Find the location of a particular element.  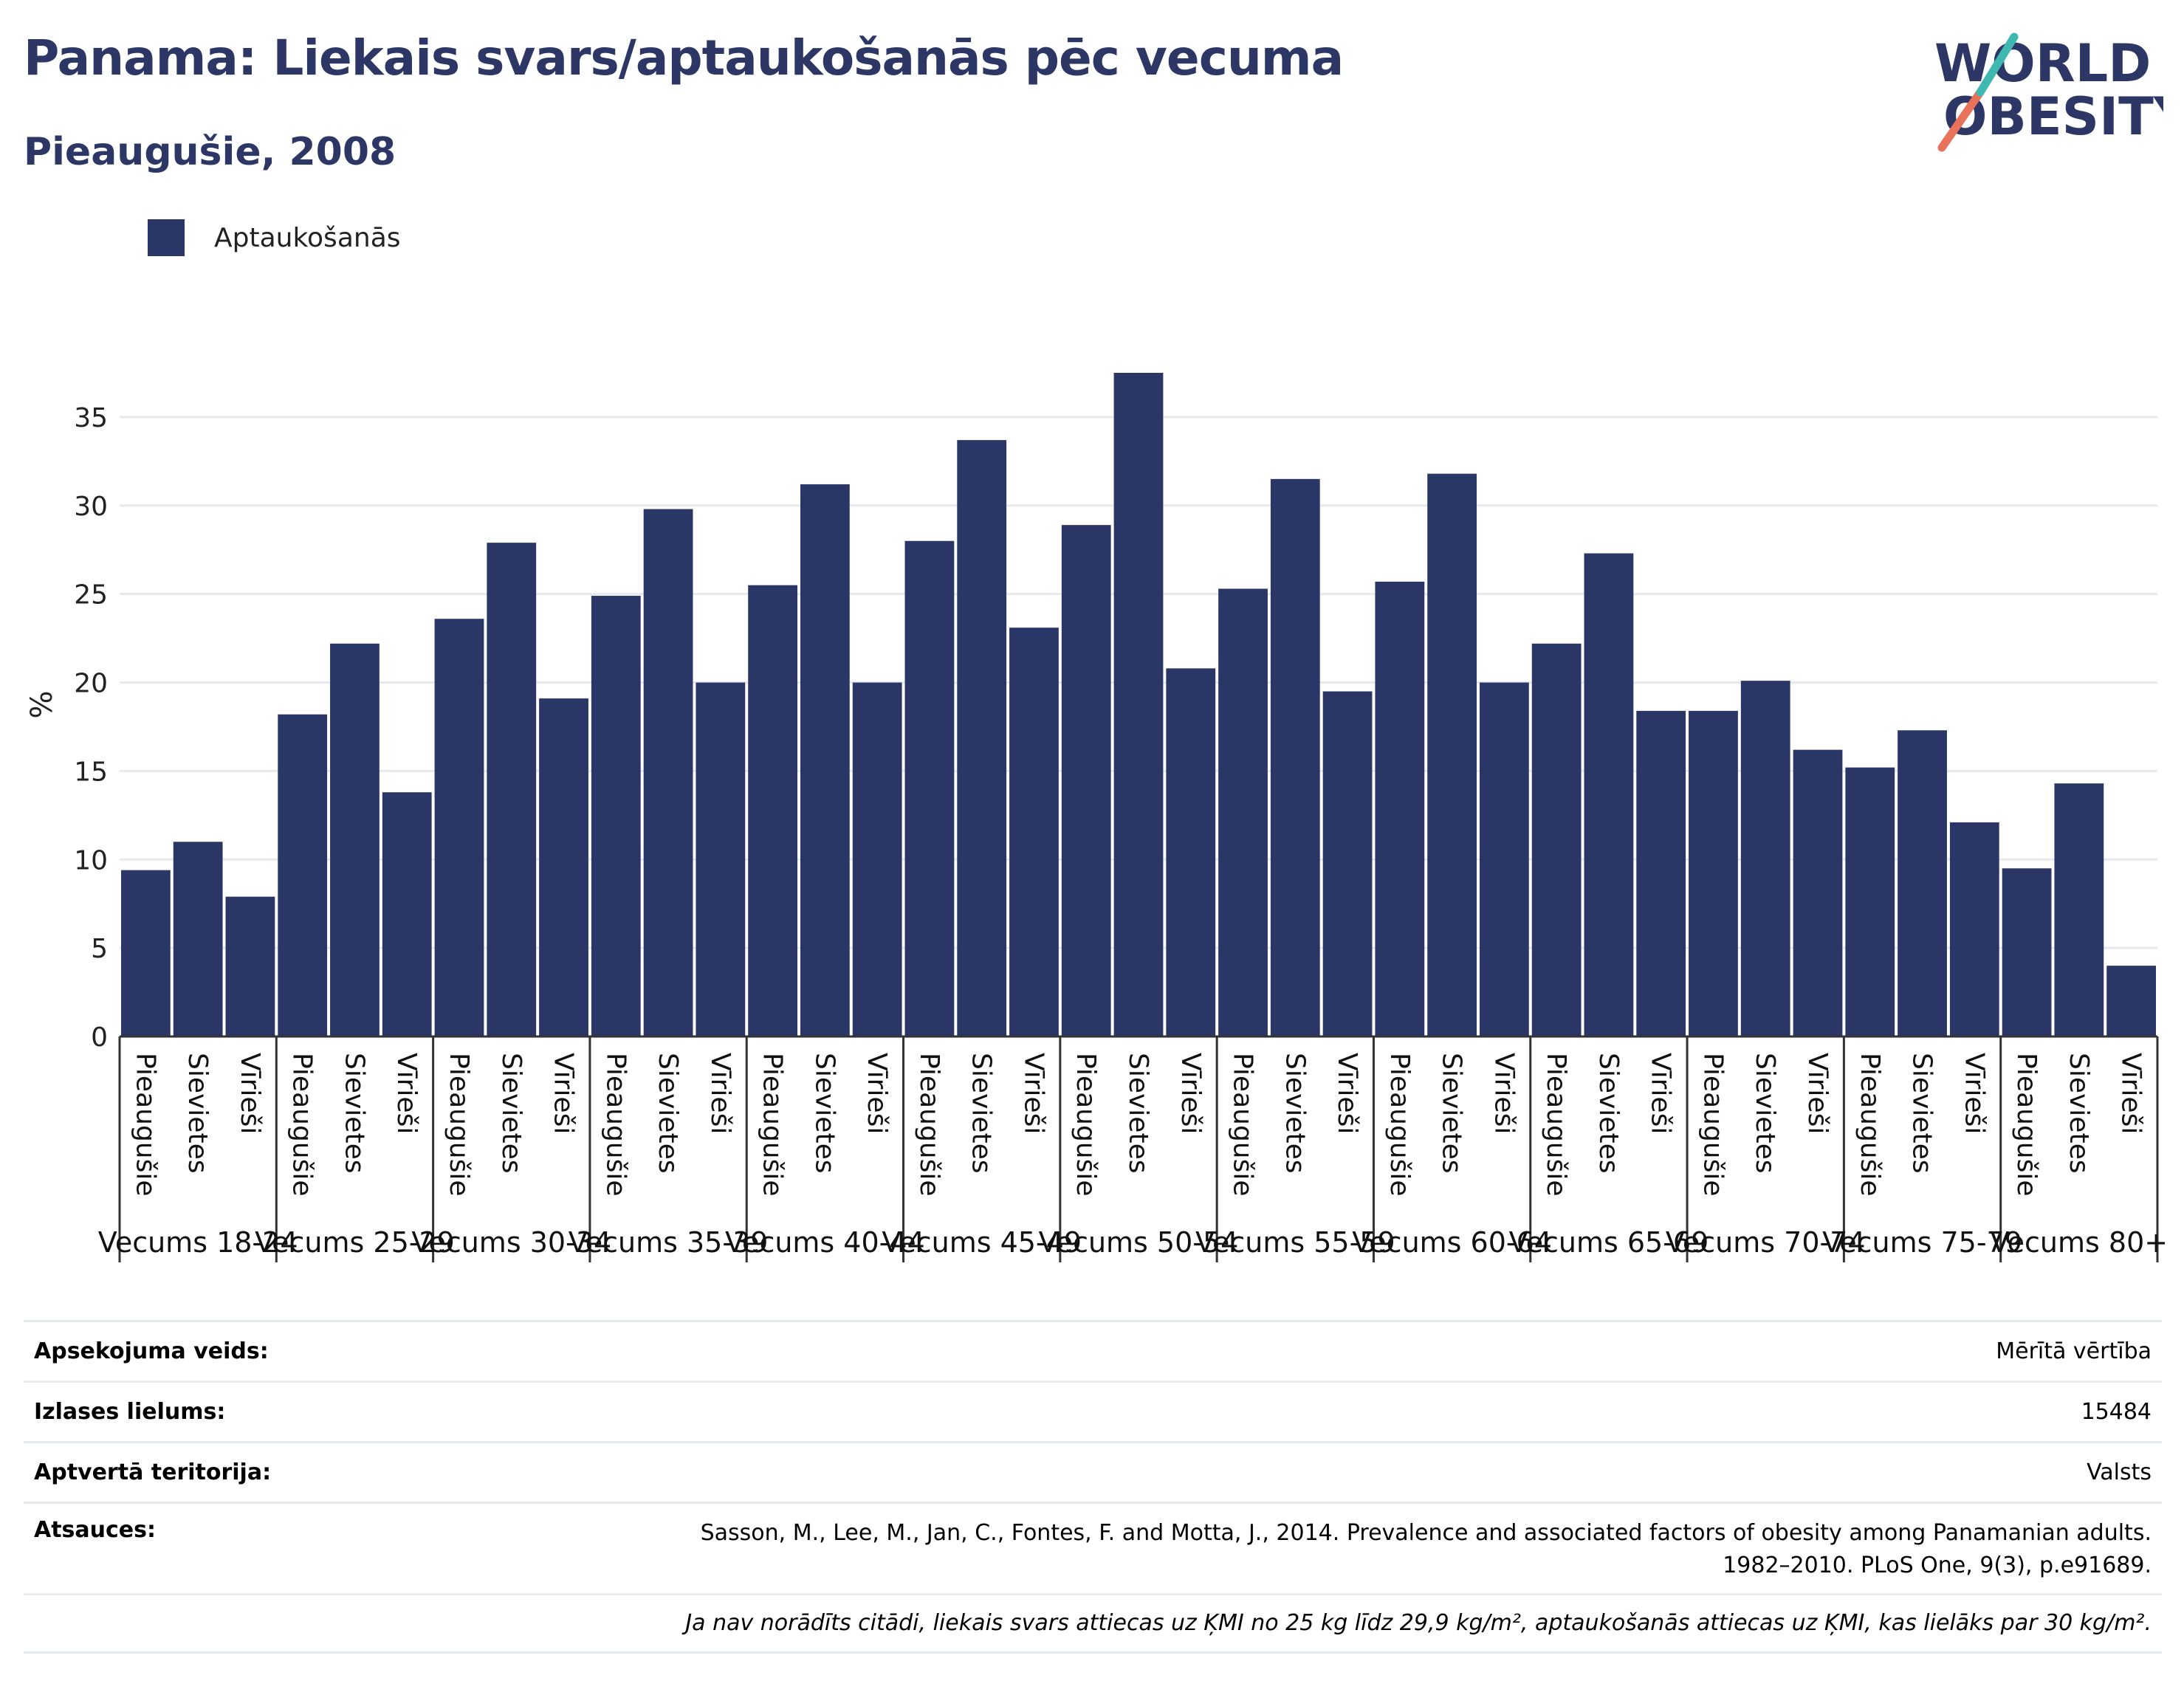

legend-label: Aptaukošanās is located at coordinates (307, 237).